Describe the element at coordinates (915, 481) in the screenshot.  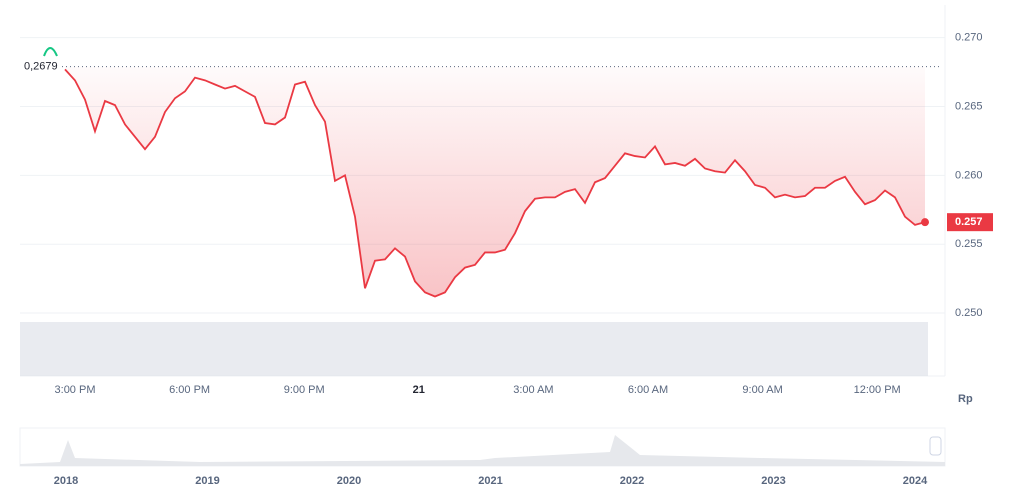
I see `navigator-year: 2024` at that location.